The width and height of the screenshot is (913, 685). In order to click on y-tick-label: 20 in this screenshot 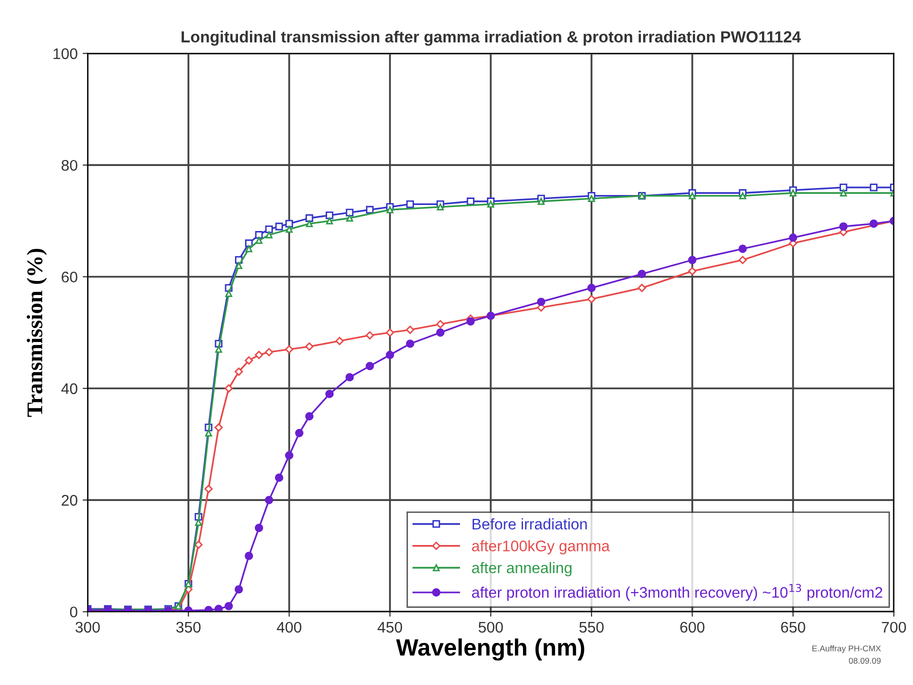, I will do `click(70, 500)`.